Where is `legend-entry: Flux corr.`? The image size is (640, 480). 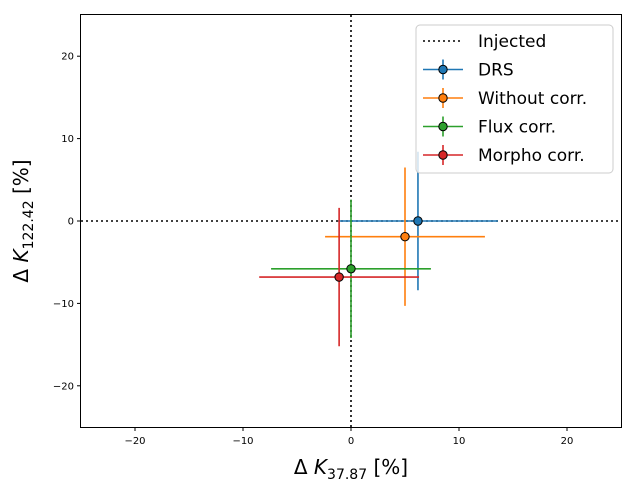
legend-entry: Flux corr. is located at coordinates (489, 127).